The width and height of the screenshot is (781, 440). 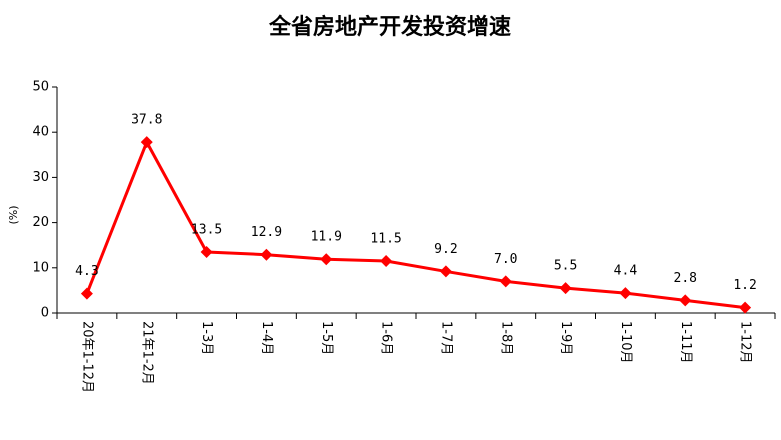 What do you see at coordinates (206, 229) in the screenshot?
I see `data-label: 13.5` at bounding box center [206, 229].